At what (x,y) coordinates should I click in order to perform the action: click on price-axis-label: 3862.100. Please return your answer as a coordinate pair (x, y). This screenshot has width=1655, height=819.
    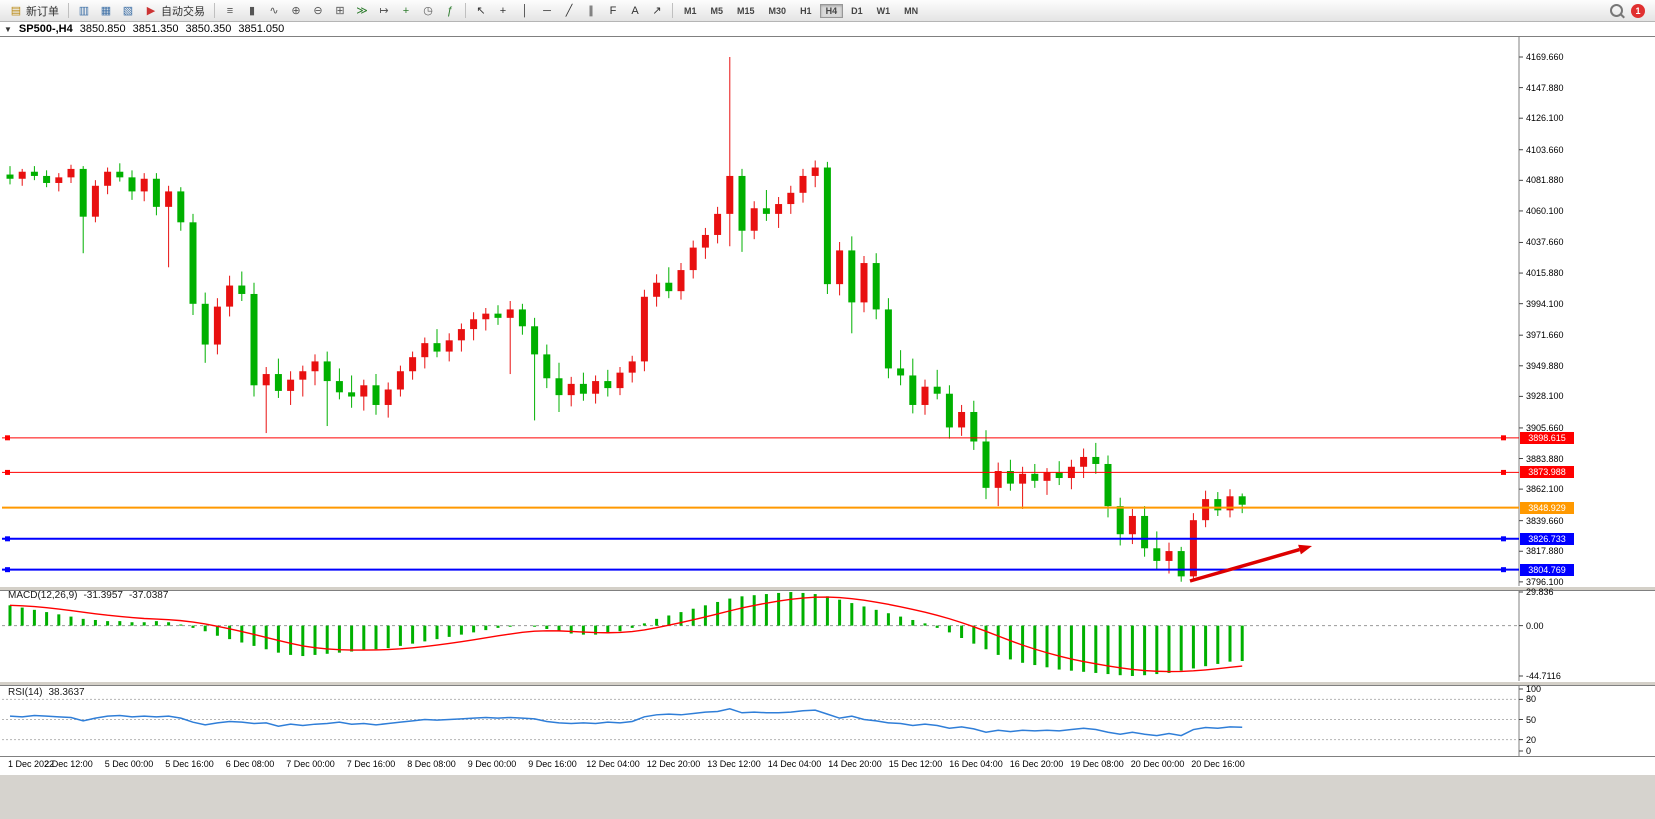
    Looking at the image, I should click on (1545, 489).